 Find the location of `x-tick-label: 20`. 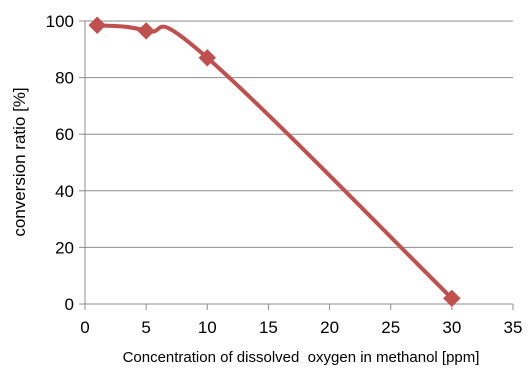

x-tick-label: 20 is located at coordinates (329, 327).